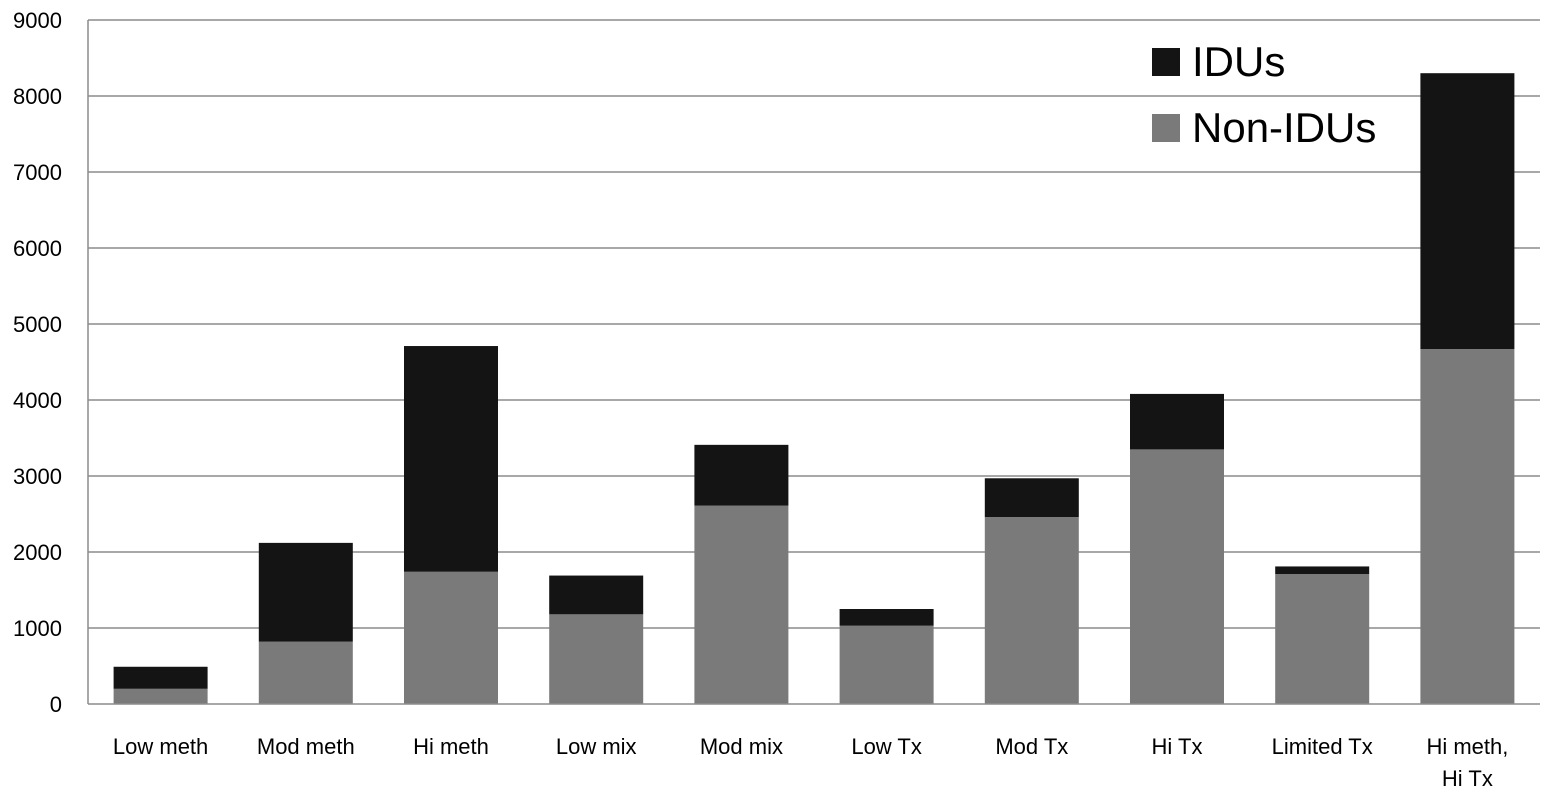 Image resolution: width=1552 pixels, height=805 pixels. I want to click on x-tick-label: Hi Tx, so click(1177, 746).